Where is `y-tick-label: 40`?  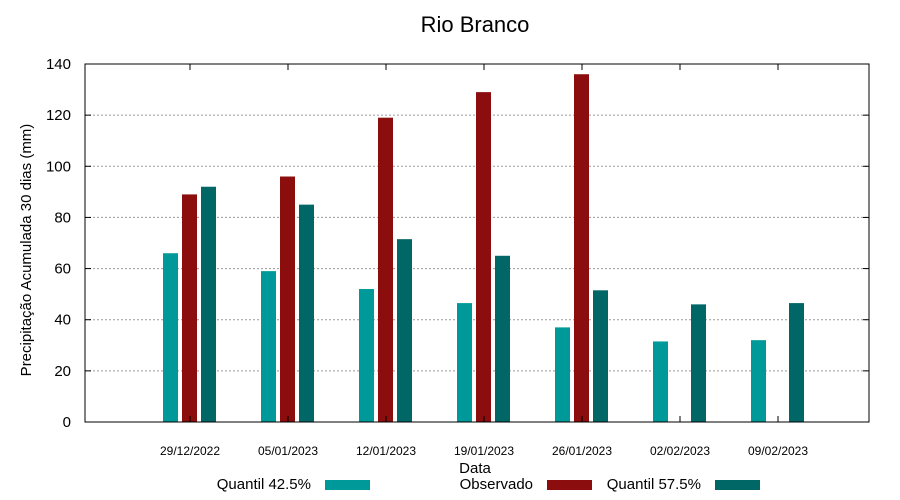 y-tick-label: 40 is located at coordinates (62, 320).